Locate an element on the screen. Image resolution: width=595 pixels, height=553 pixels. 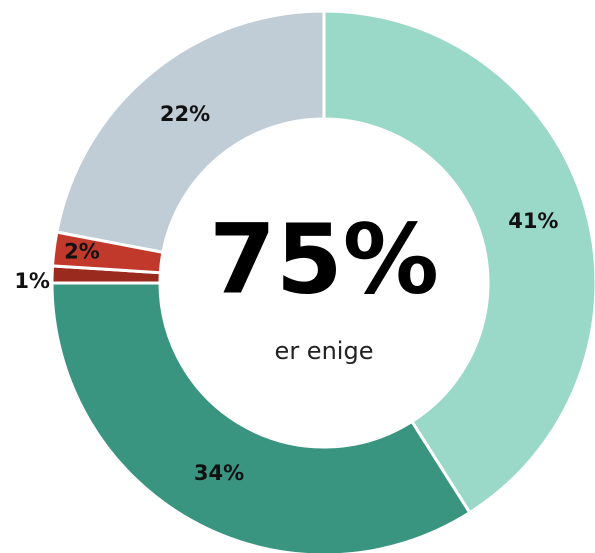
data-label: 1% is located at coordinates (32, 281).